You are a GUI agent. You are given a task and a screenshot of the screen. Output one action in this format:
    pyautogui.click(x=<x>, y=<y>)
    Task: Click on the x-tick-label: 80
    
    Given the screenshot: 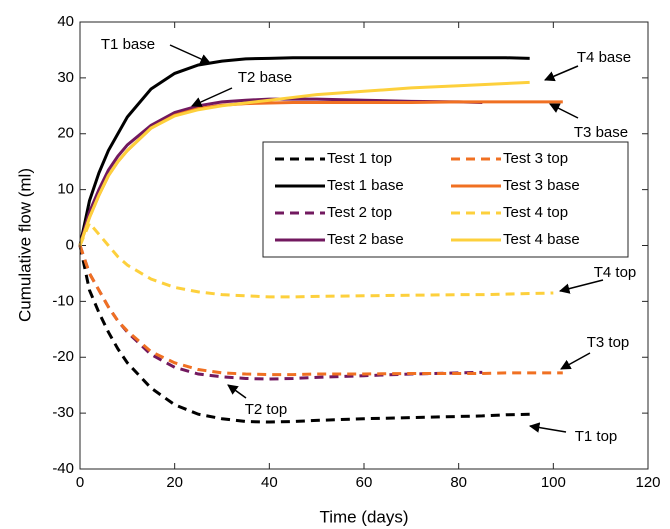 What is the action you would take?
    pyautogui.click(x=458, y=482)
    